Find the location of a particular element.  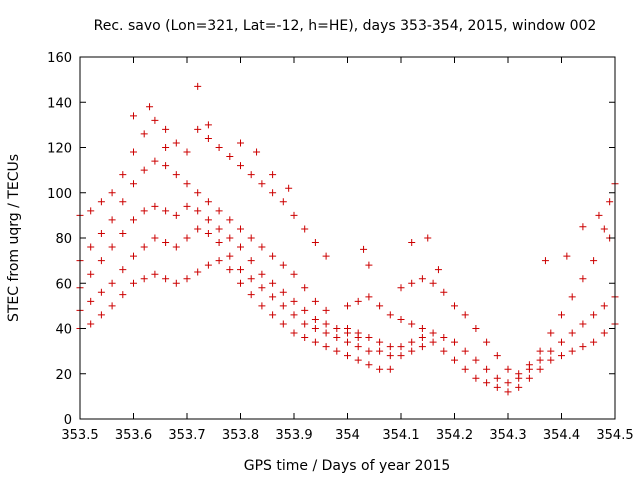

x-tick-label: 353.7 is located at coordinates (186, 435).